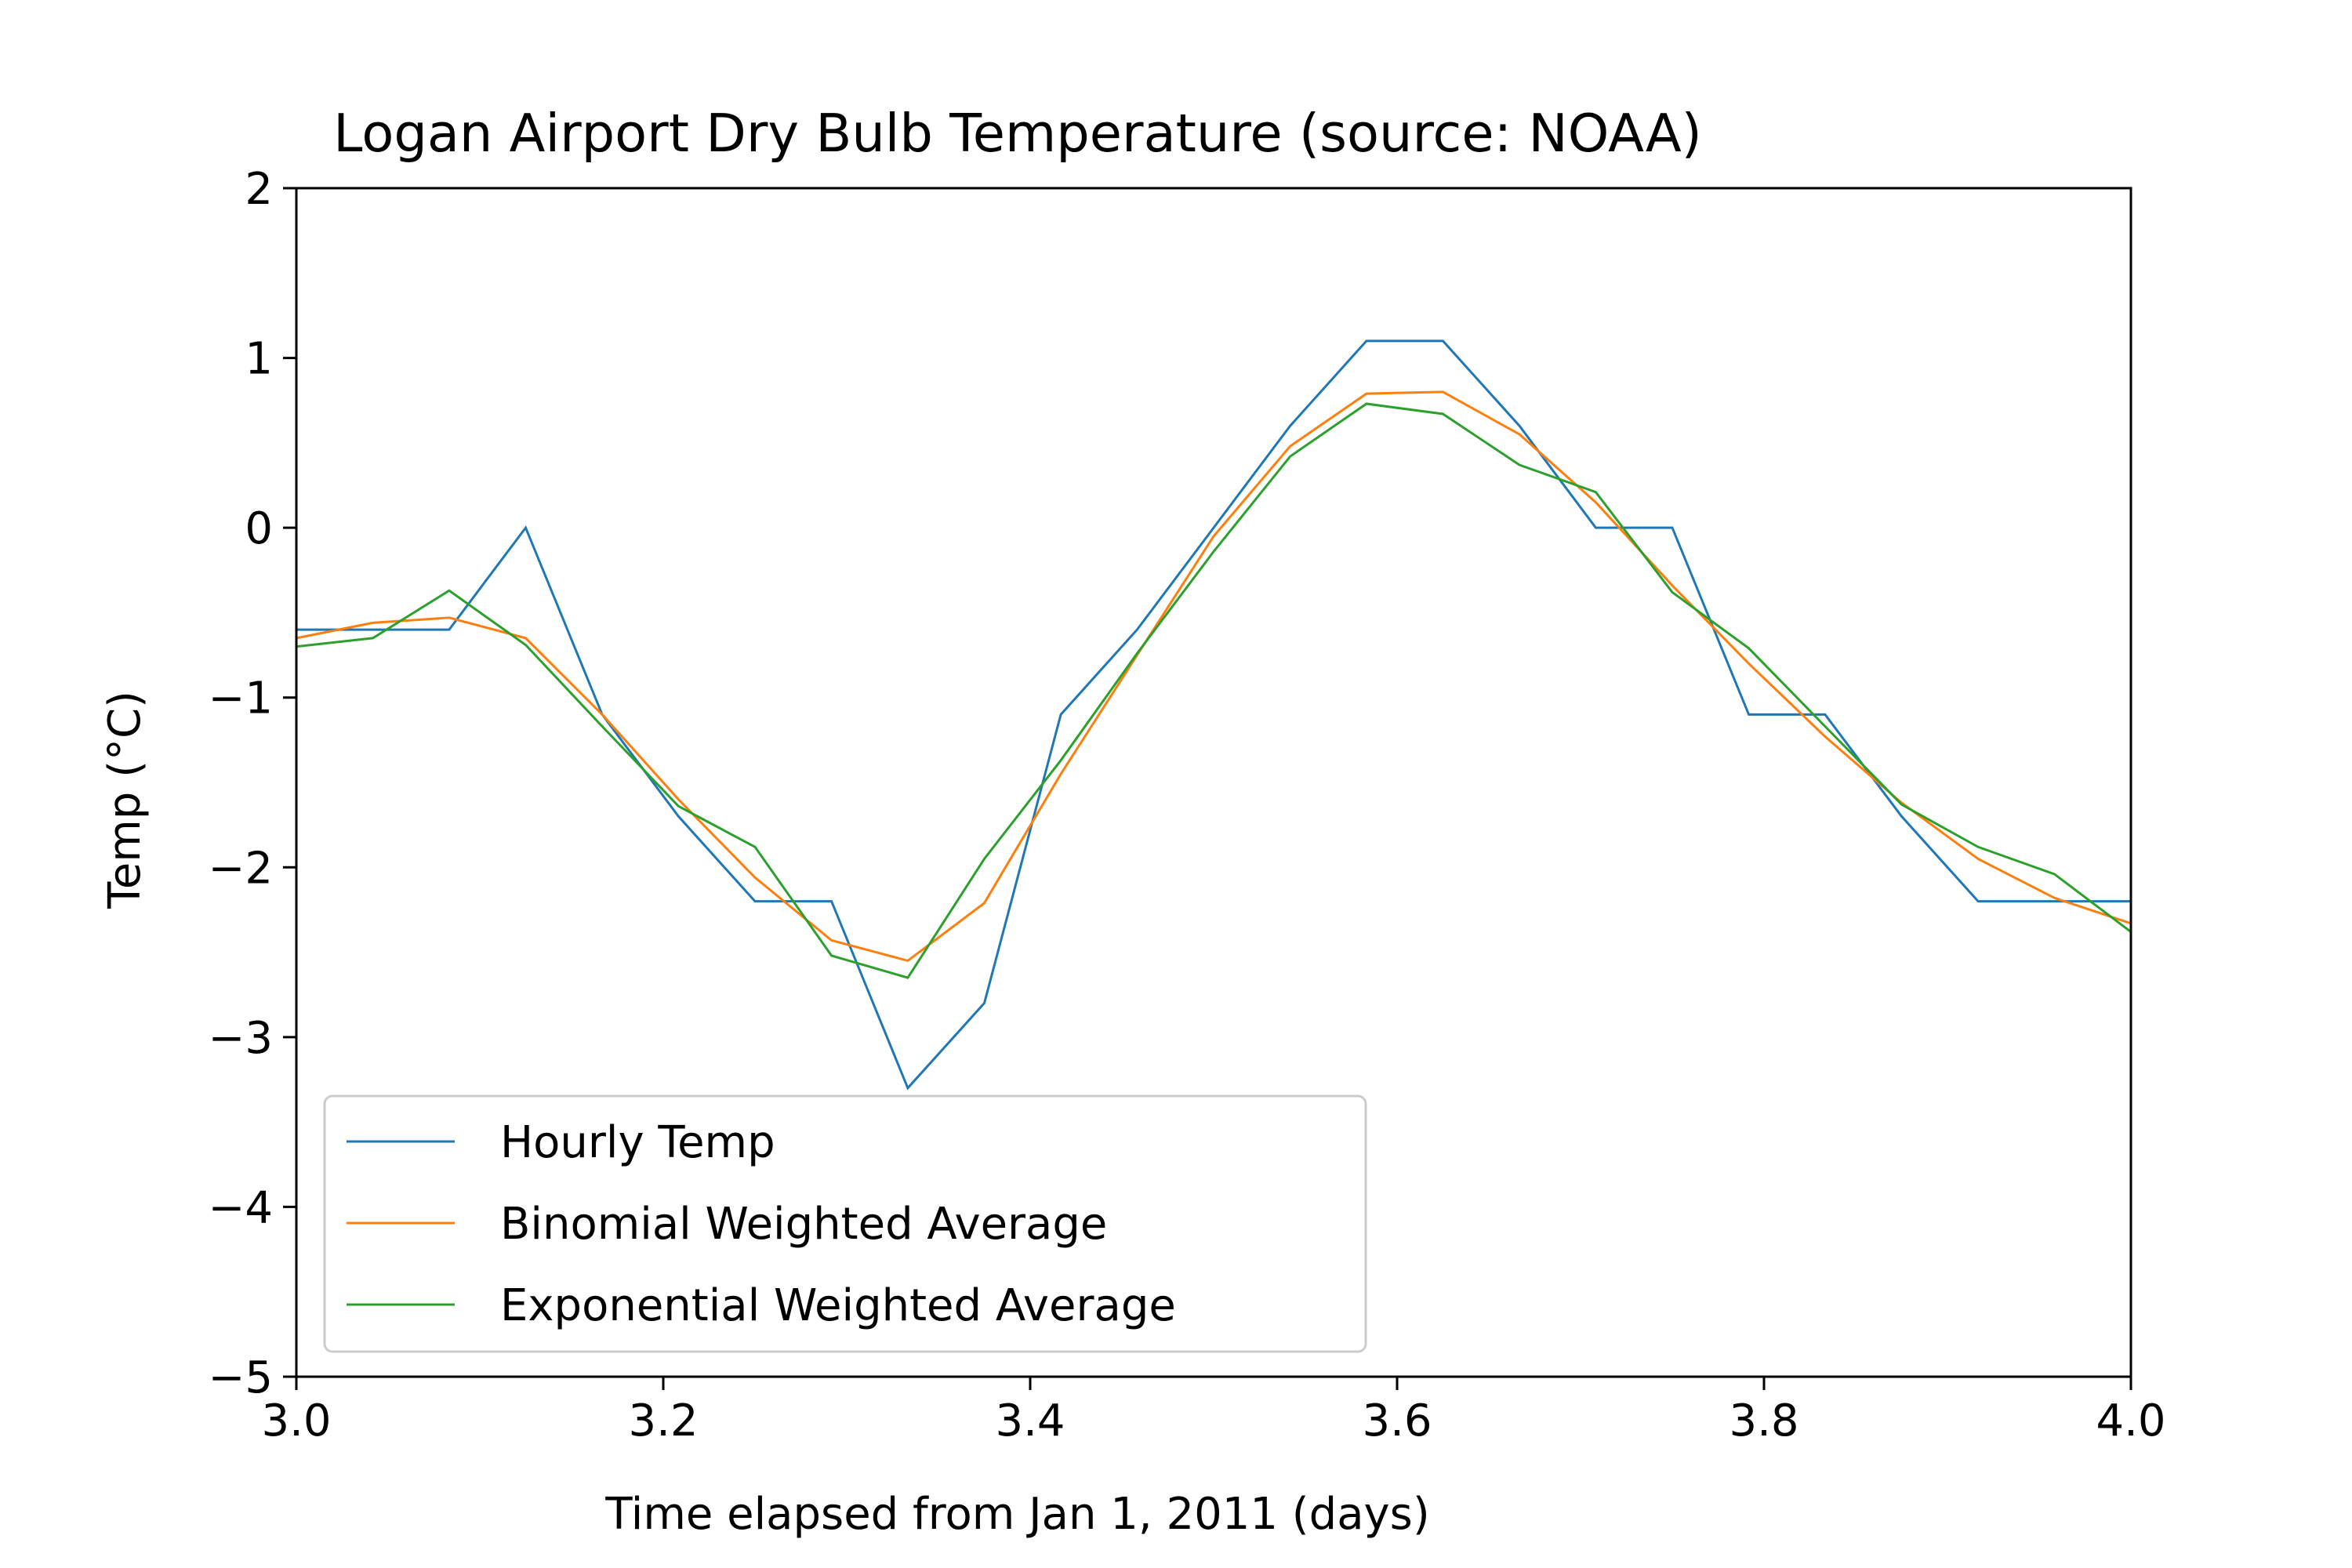 This screenshot has width=2352, height=1568. What do you see at coordinates (240, 1377) in the screenshot?
I see `y-tick-label: −5` at bounding box center [240, 1377].